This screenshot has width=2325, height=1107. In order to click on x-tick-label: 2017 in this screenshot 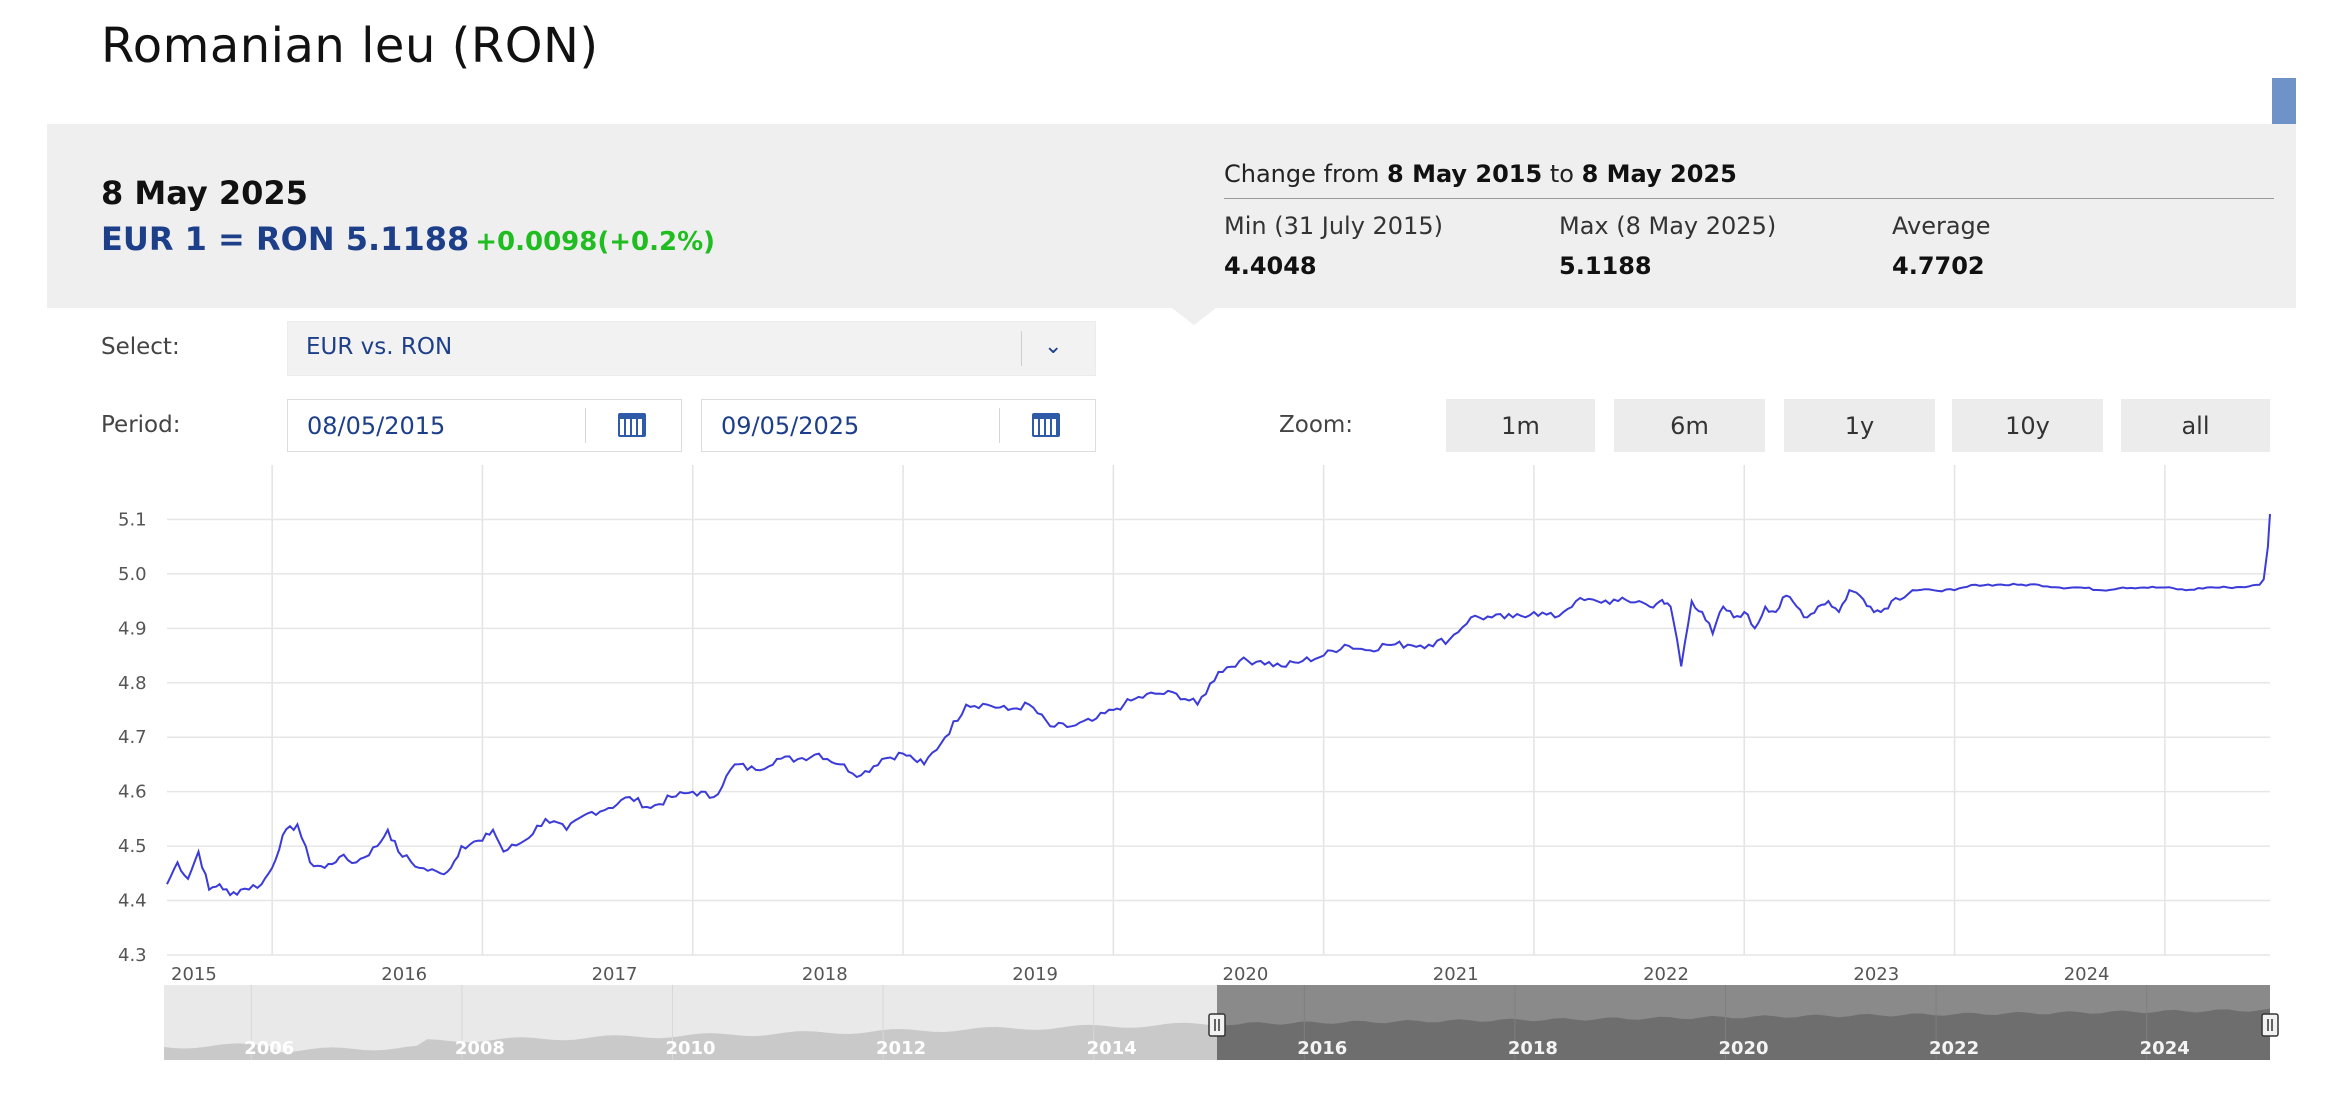, I will do `click(615, 974)`.